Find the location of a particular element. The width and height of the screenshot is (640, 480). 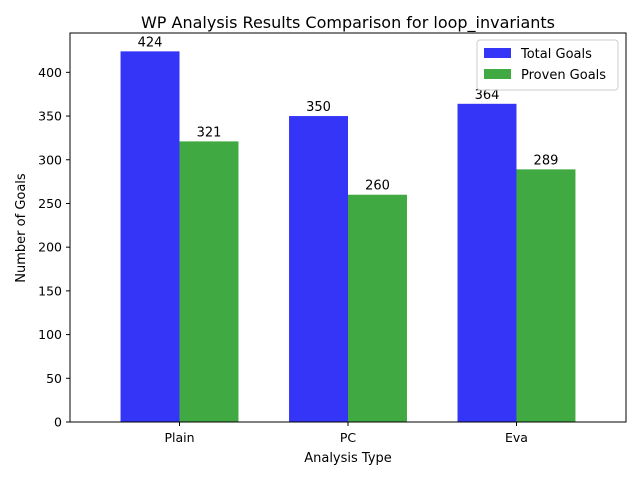

data-label: 260 is located at coordinates (377, 186).